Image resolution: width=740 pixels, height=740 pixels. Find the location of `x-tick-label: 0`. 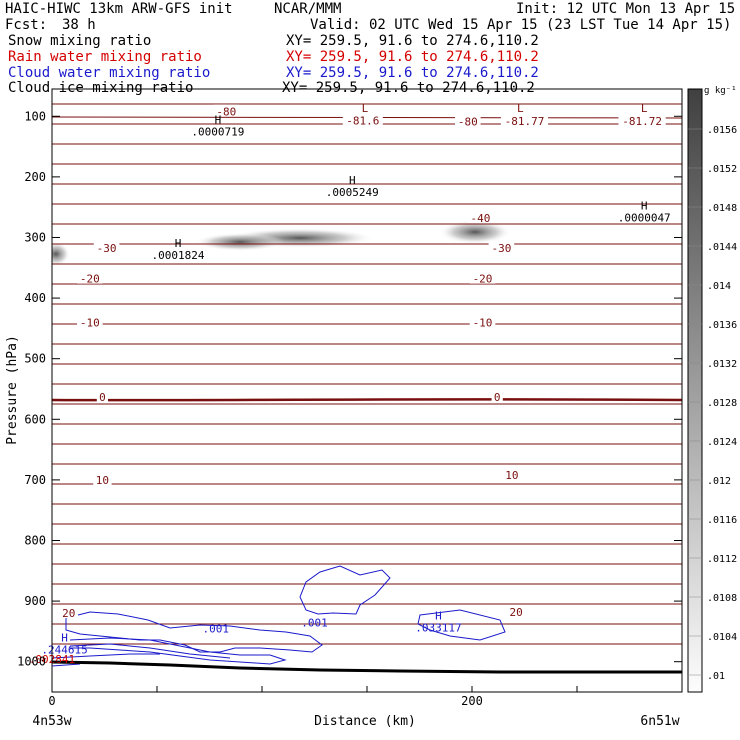

x-tick-label: 0 is located at coordinates (51, 701).